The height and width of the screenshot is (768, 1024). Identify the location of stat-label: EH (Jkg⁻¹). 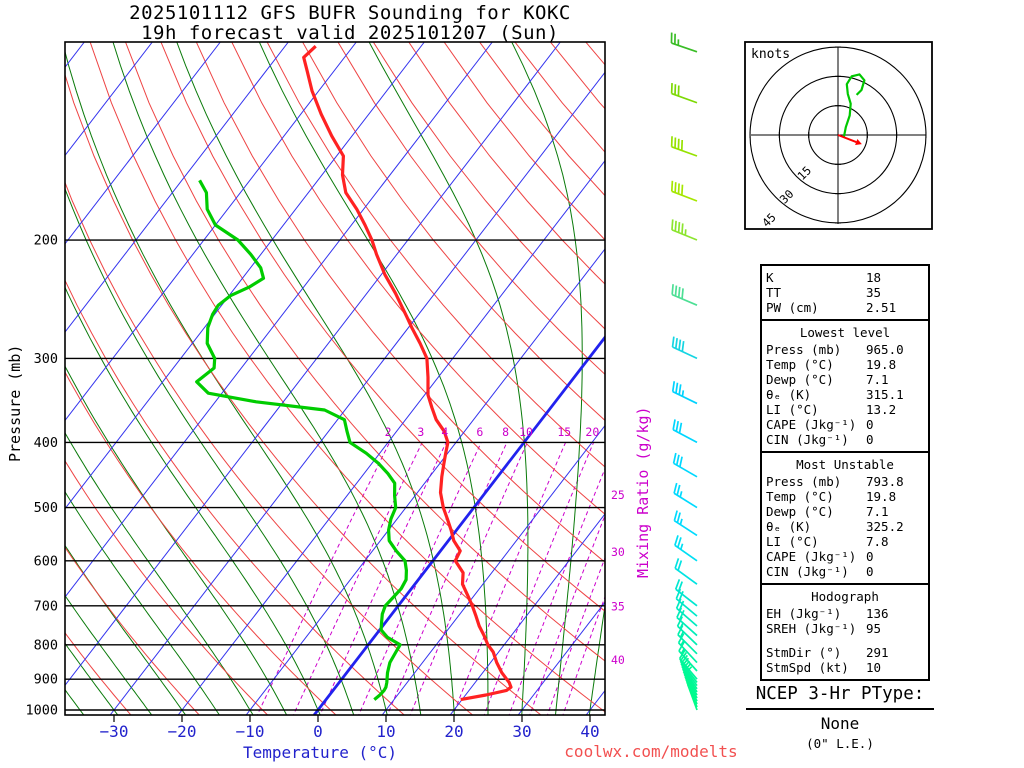
(804, 613).